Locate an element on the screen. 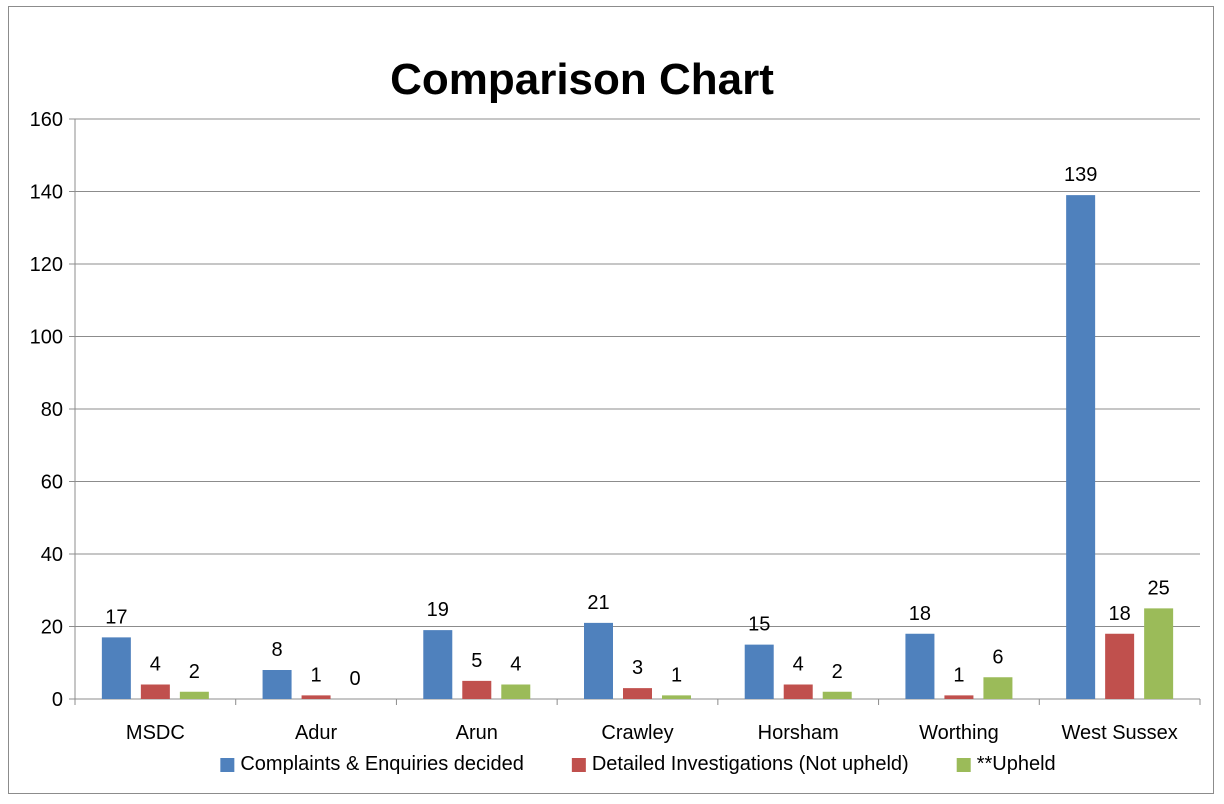 Image resolution: width=1224 pixels, height=804 pixels. y-tick-label: 0 is located at coordinates (57, 700).